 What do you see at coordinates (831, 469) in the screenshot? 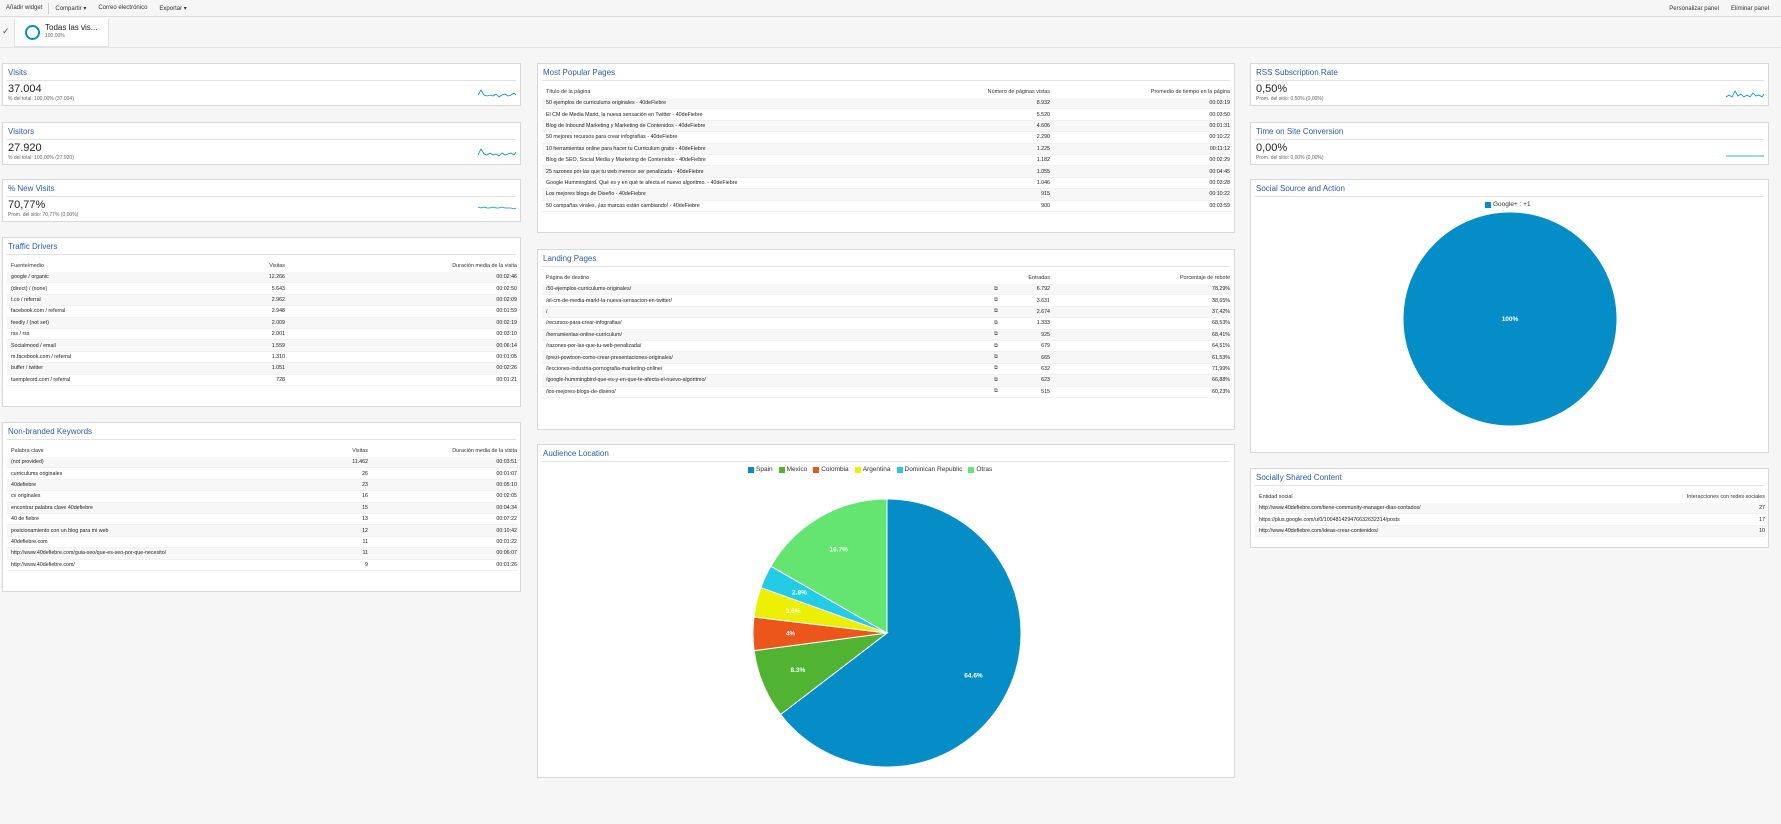
I see `legend-item: Colombia` at bounding box center [831, 469].